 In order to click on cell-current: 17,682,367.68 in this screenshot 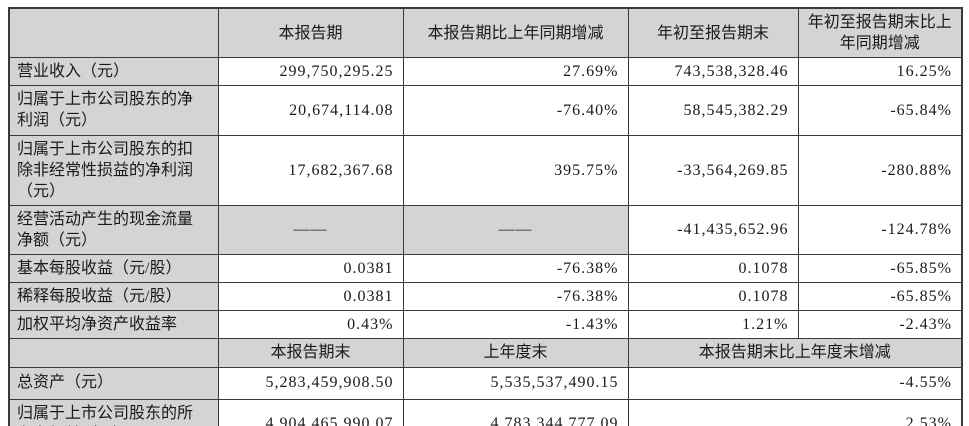, I will do `click(310, 170)`.